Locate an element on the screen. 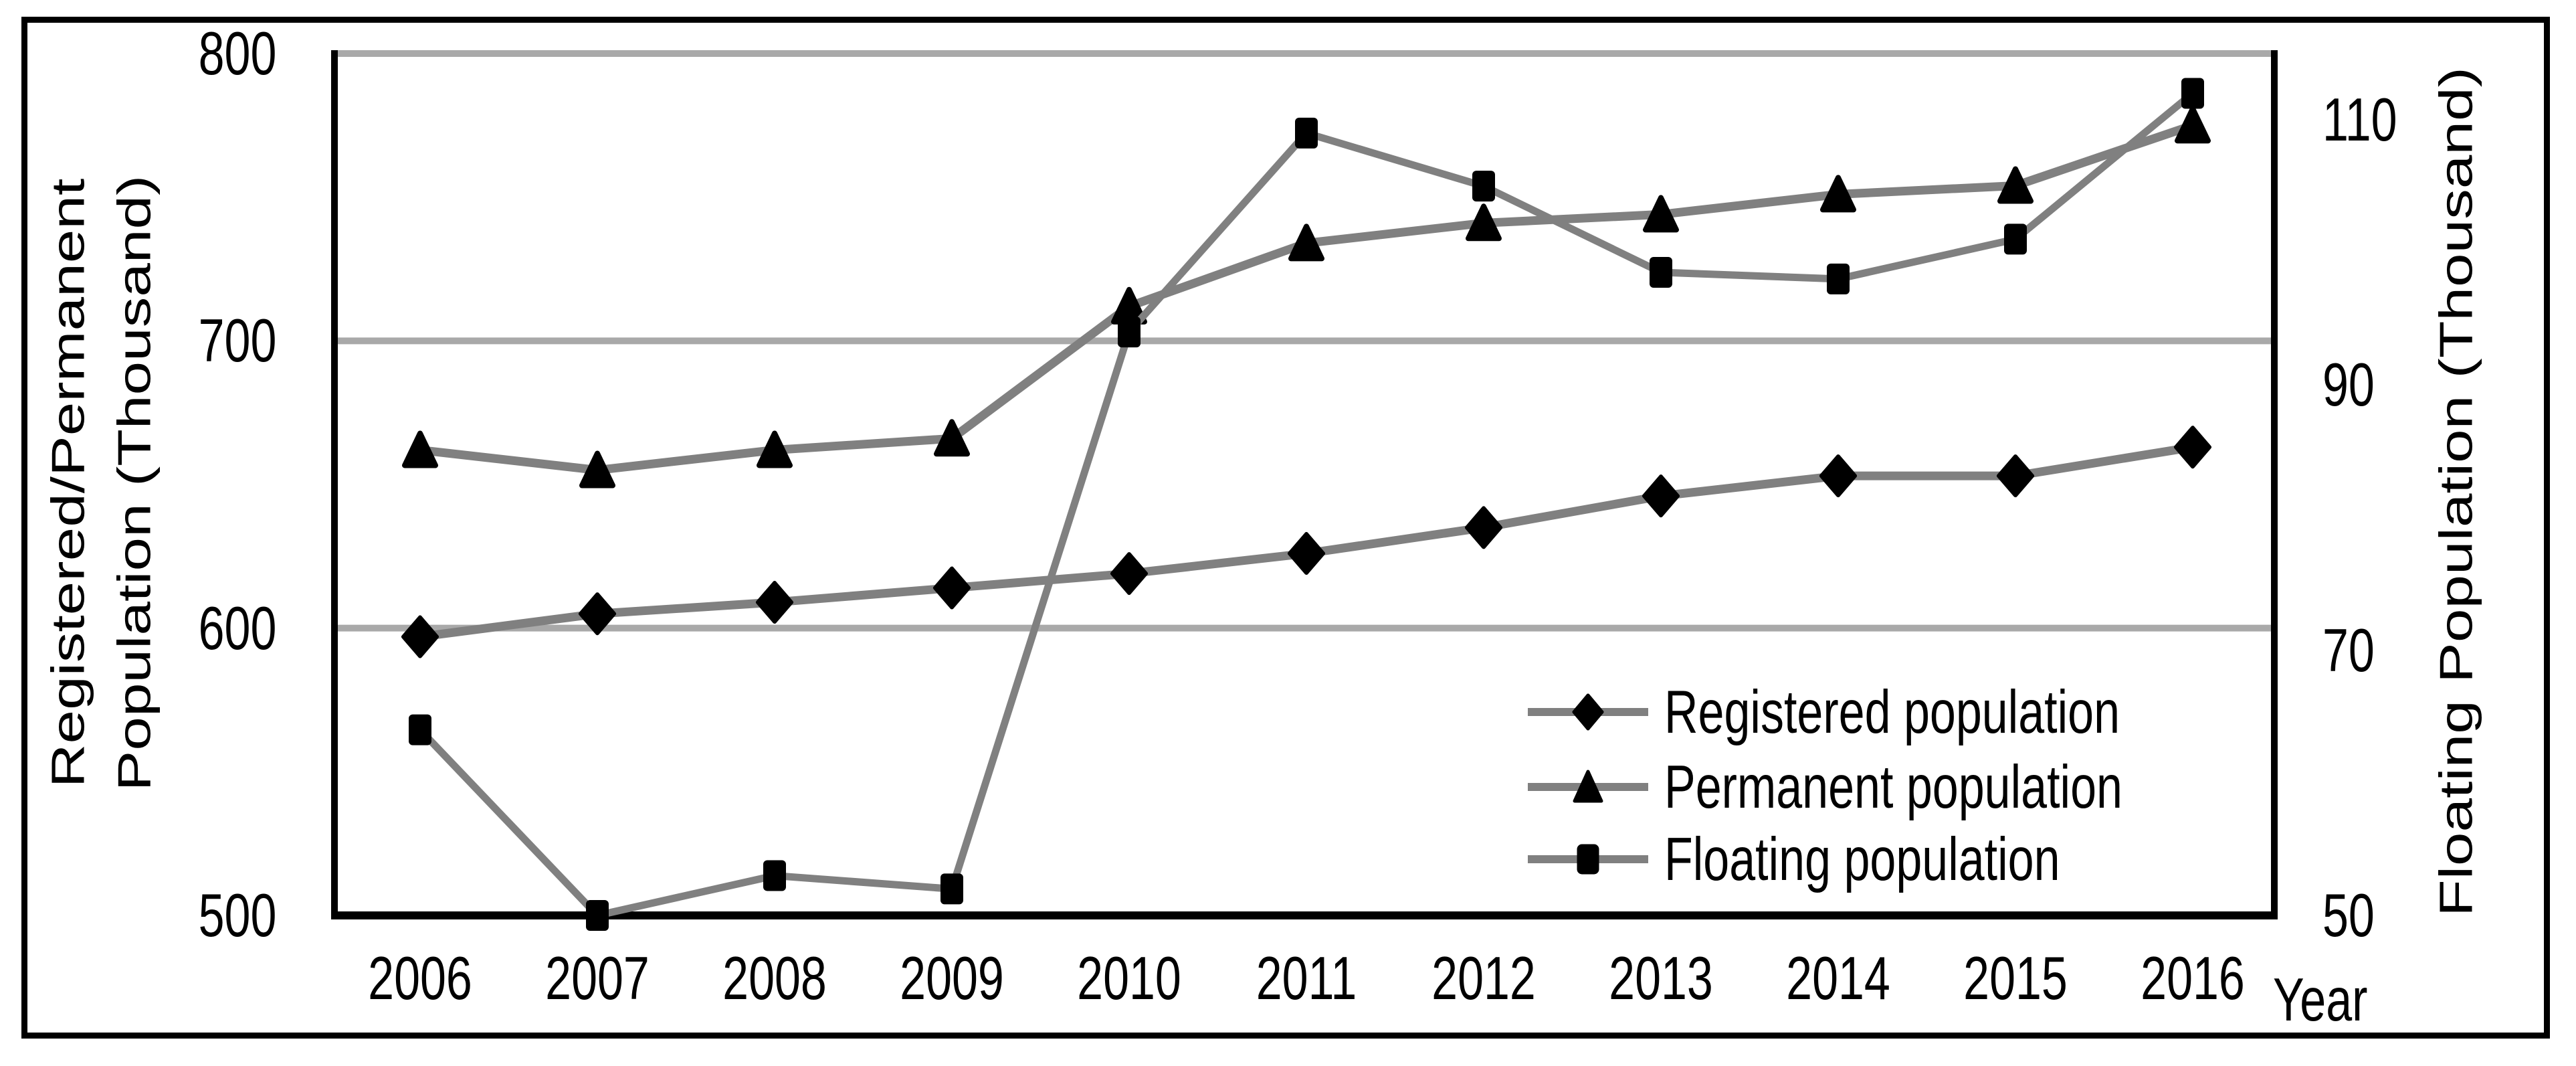 Image resolution: width=2576 pixels, height=1066 pixels. marker-diamond-2011 is located at coordinates (1306, 553).